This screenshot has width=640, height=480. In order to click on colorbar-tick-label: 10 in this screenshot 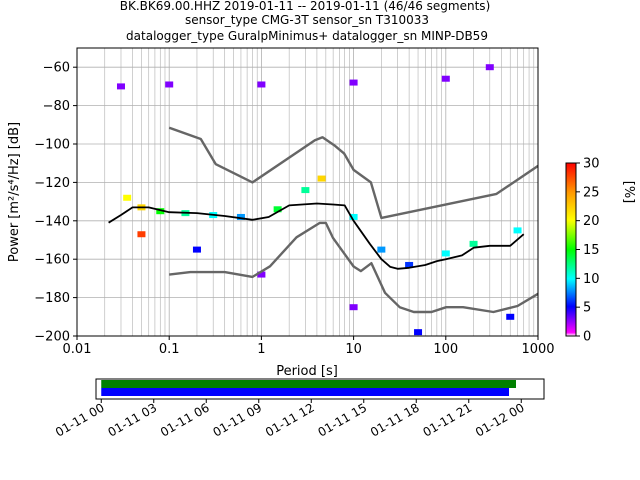, I will do `click(591, 279)`.